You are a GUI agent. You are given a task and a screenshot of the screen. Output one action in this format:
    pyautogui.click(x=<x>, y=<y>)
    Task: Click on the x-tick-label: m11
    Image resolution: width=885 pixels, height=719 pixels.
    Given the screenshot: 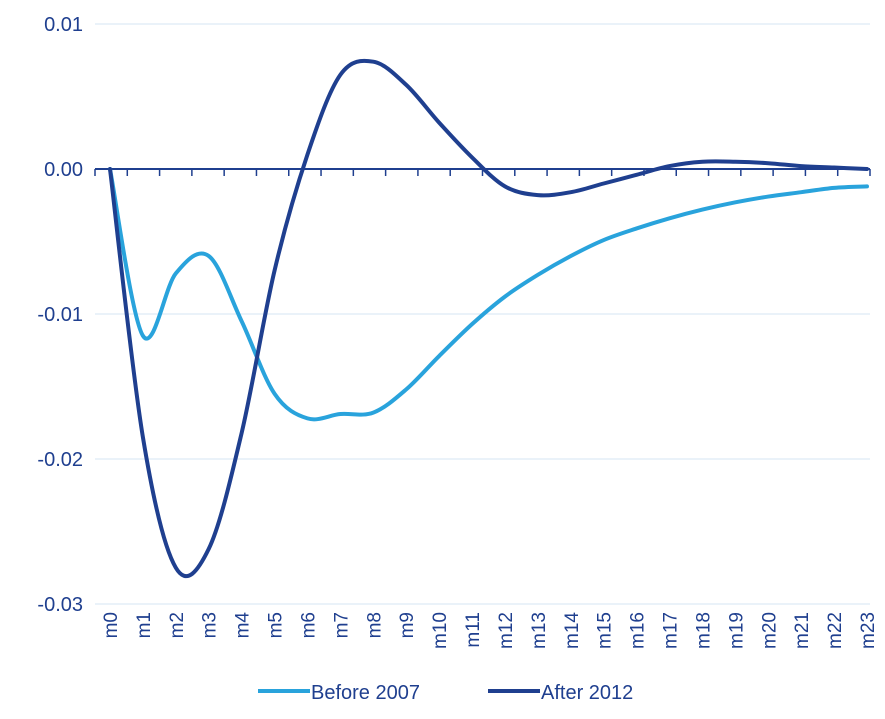 What is the action you would take?
    pyautogui.click(x=473, y=630)
    